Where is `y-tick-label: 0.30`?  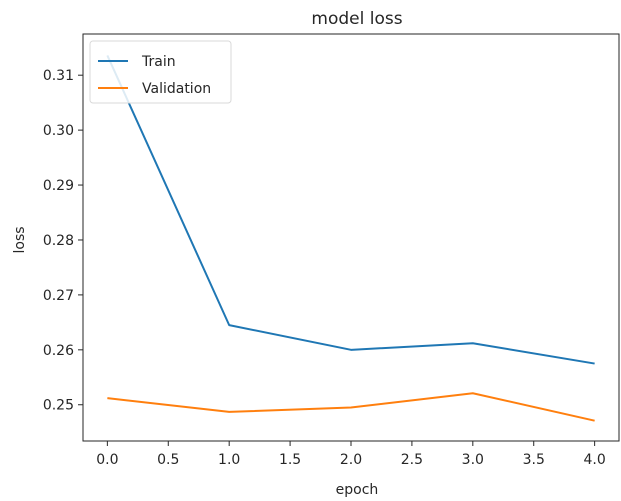 y-tick-label: 0.30 is located at coordinates (58, 131).